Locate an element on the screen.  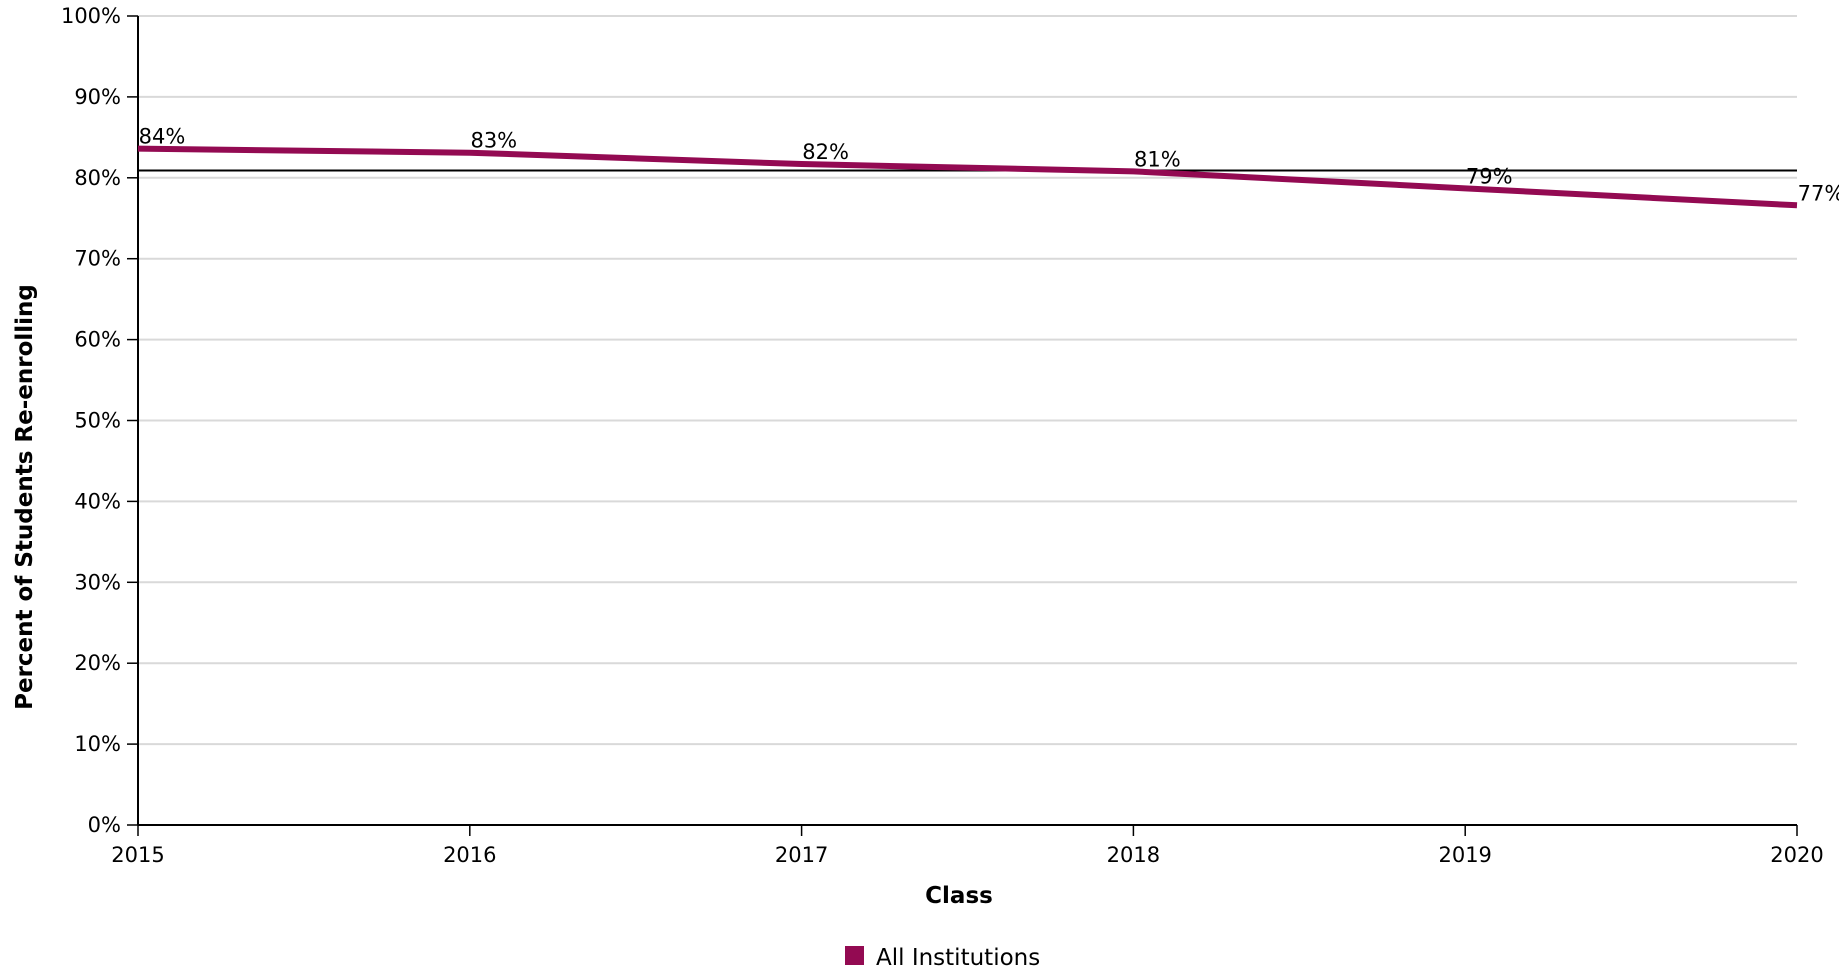
data-label: 79% is located at coordinates (1489, 176).